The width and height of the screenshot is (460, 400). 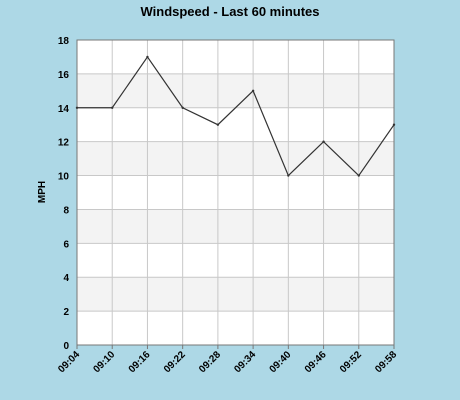 What do you see at coordinates (64, 177) in the screenshot?
I see `y-tick-label: 10` at bounding box center [64, 177].